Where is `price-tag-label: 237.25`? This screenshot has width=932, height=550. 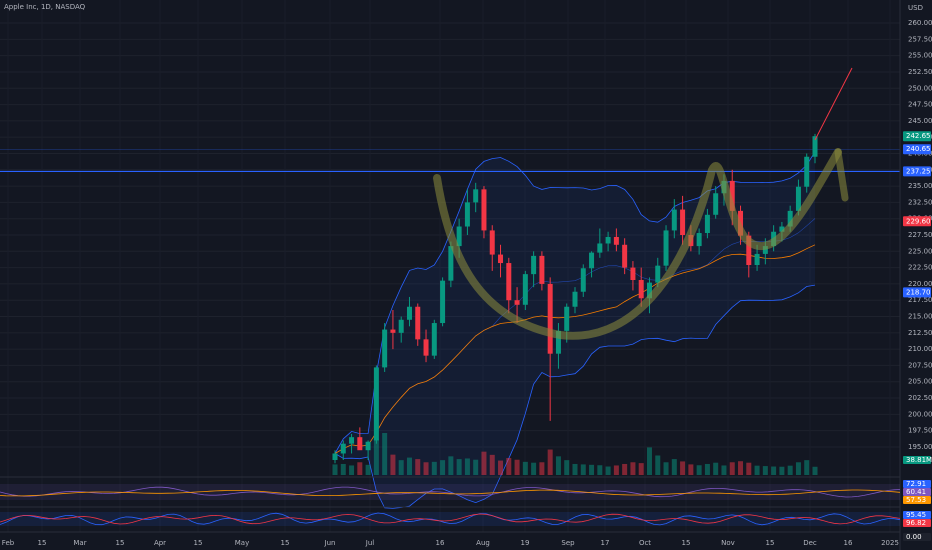 price-tag-label: 237.25 is located at coordinates (918, 171).